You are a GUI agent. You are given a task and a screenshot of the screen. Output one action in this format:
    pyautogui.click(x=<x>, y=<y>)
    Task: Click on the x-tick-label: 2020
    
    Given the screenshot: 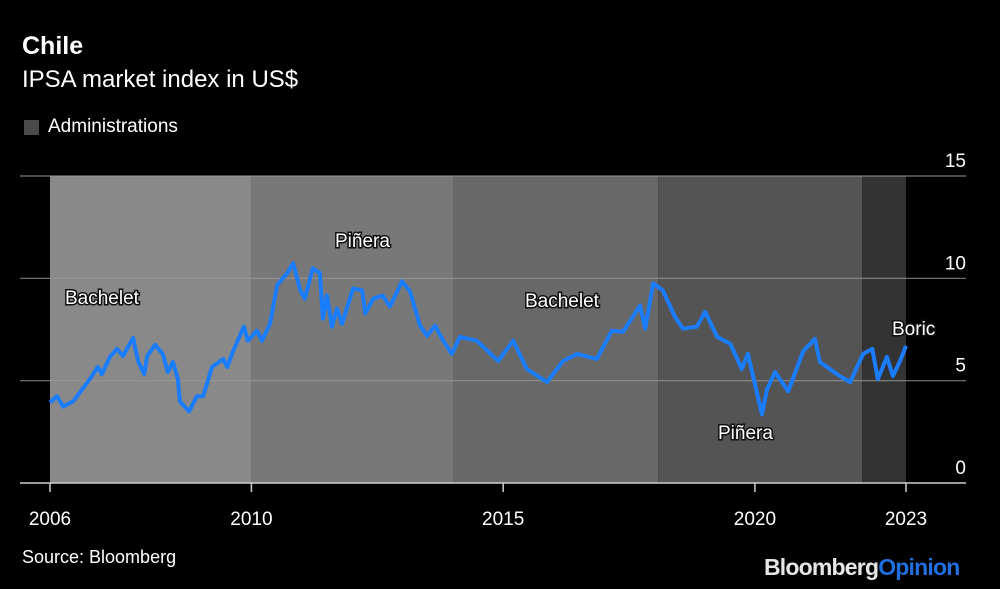 What is the action you would take?
    pyautogui.click(x=755, y=519)
    